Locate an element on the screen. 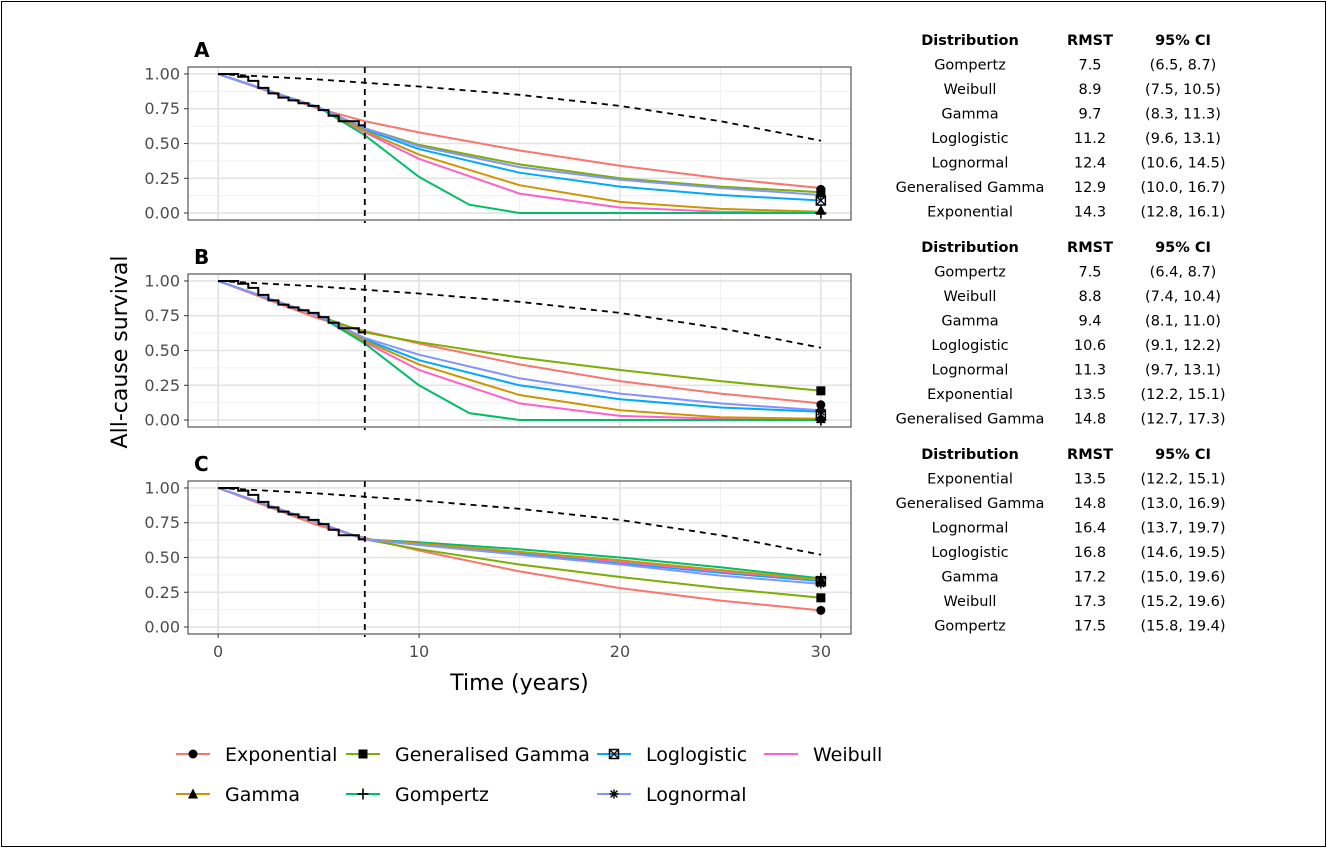  legend-item-generalised-gamma: Generalised Gamma is located at coordinates (468, 755).